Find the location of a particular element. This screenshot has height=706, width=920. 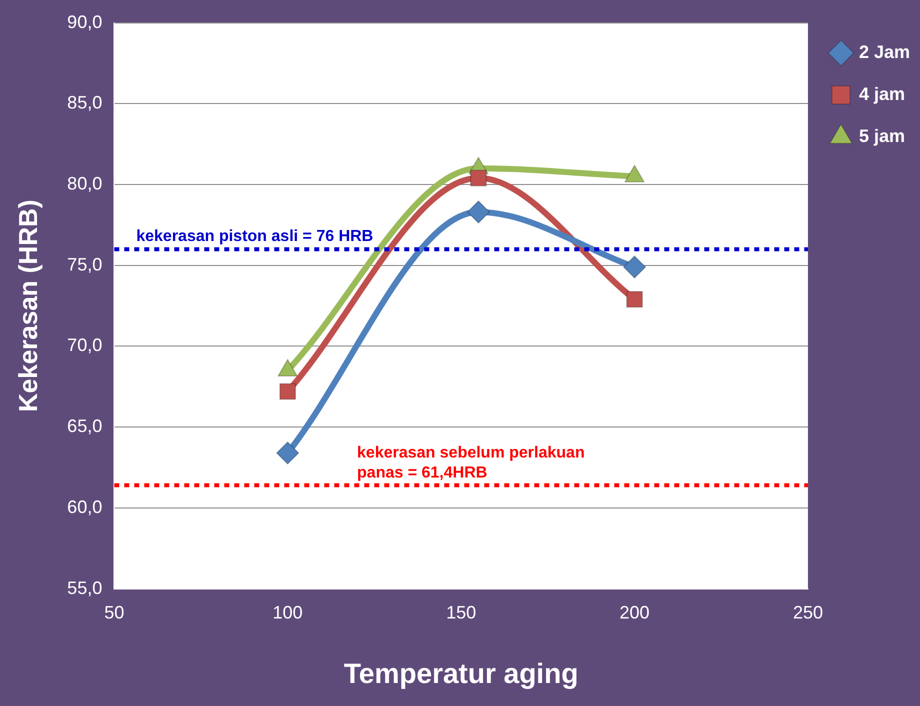

x-tick-label: 50 is located at coordinates (114, 612).